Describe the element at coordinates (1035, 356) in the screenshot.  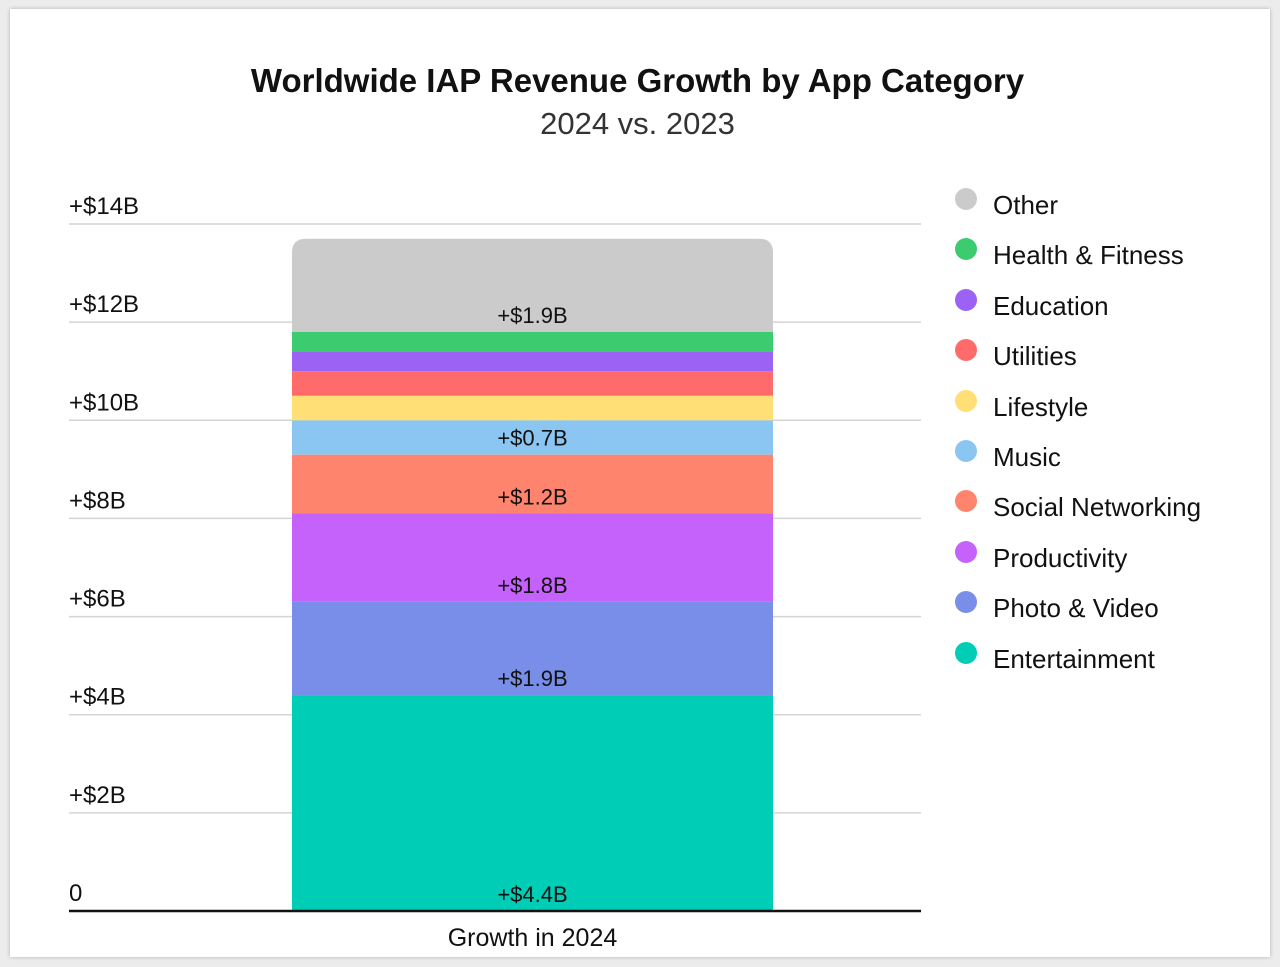
I see `legend-label: Utilities` at that location.